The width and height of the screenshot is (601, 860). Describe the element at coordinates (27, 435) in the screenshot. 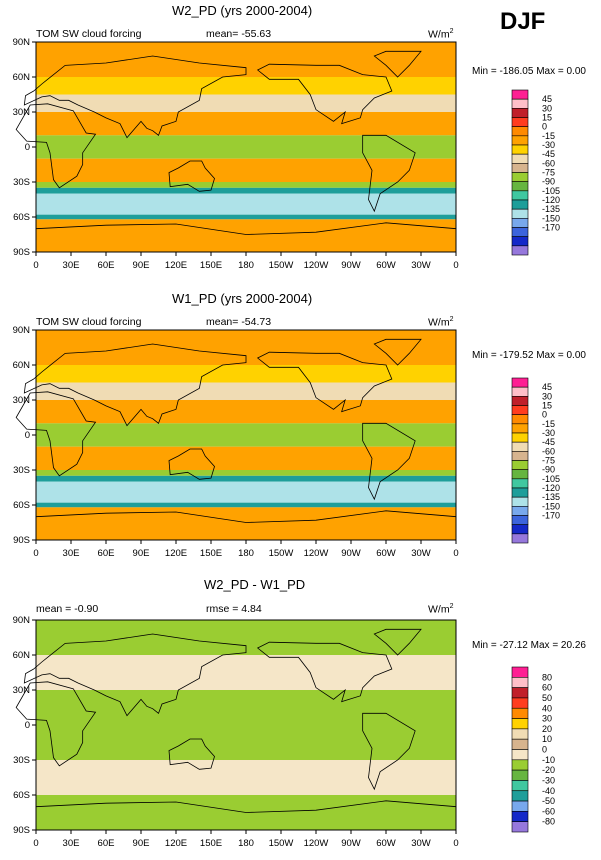

I see `panel-2-ytick-label-3: 0` at that location.